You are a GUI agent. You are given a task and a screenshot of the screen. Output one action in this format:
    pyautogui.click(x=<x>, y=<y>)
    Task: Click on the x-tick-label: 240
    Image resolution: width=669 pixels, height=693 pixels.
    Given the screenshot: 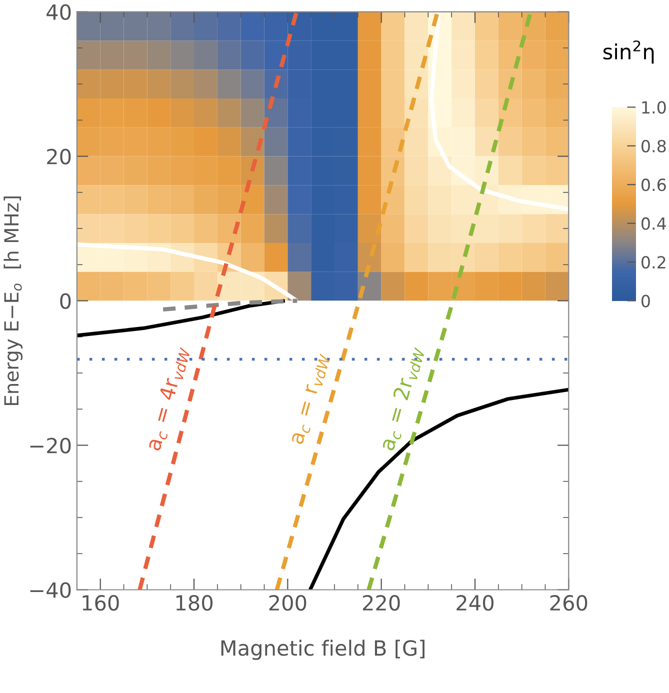 What is the action you would take?
    pyautogui.click(x=475, y=602)
    